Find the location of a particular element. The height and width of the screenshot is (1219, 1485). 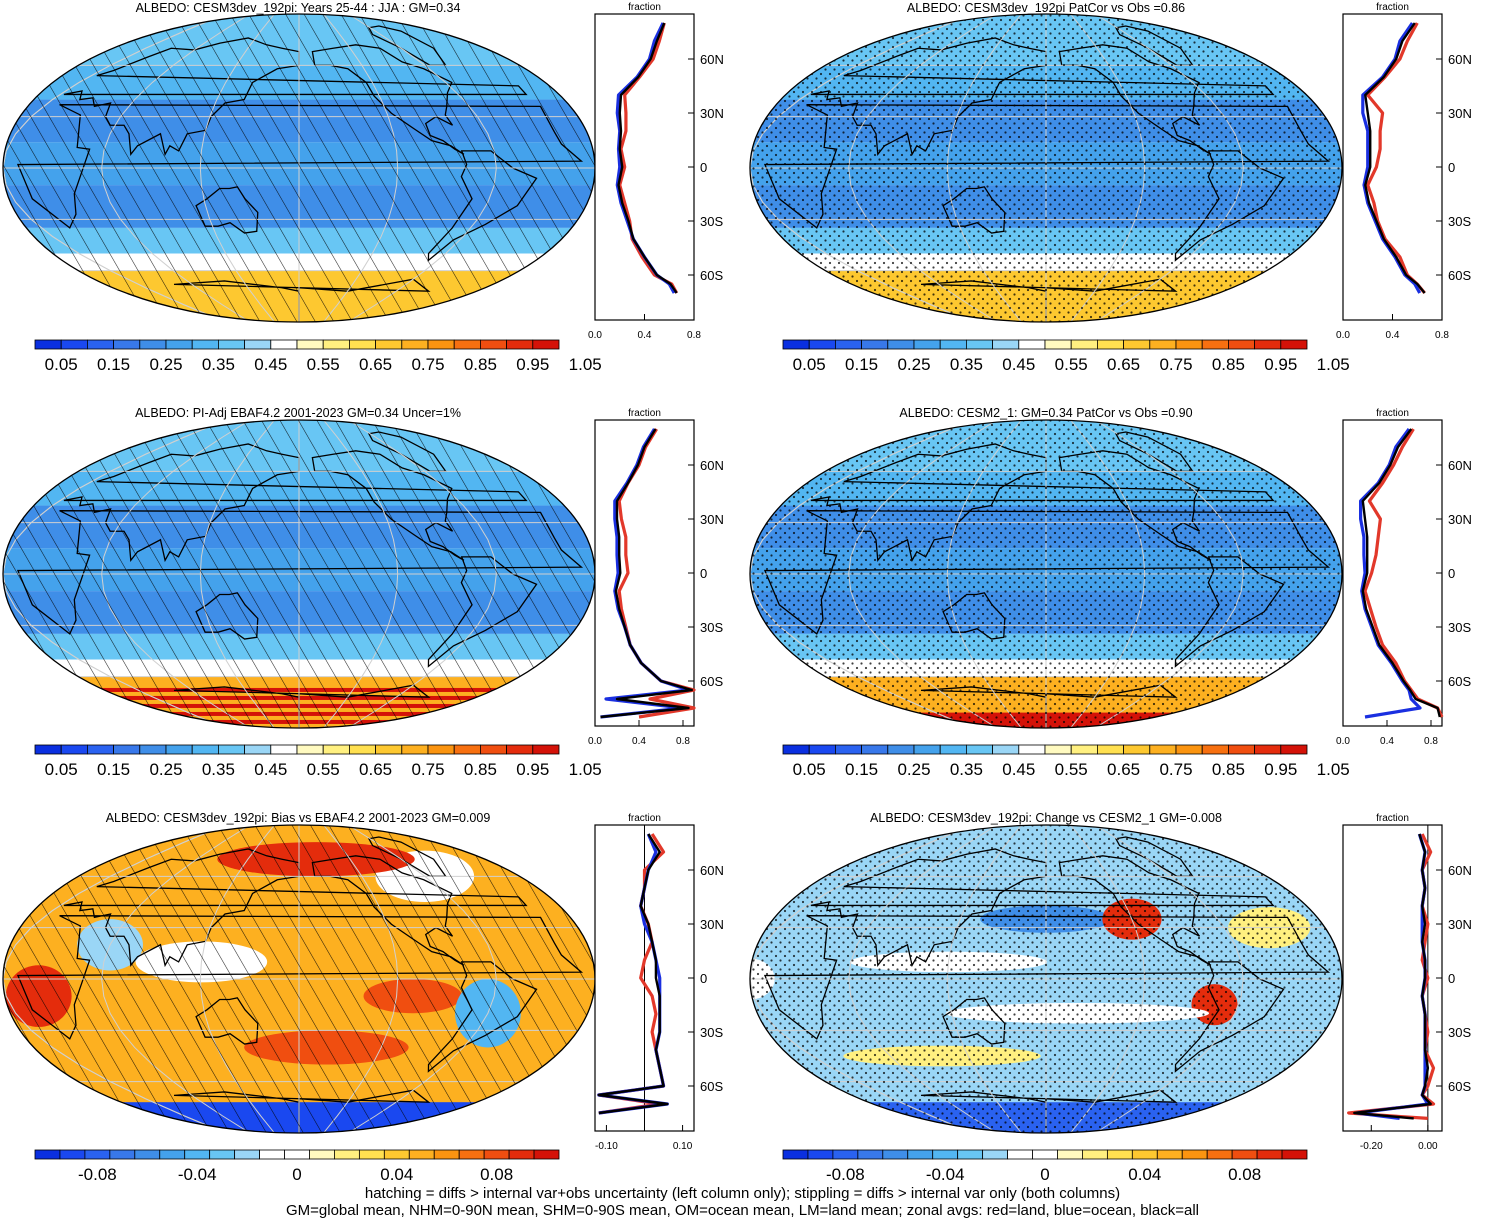

x-tick-label: -0.10 is located at coordinates (606, 1146).